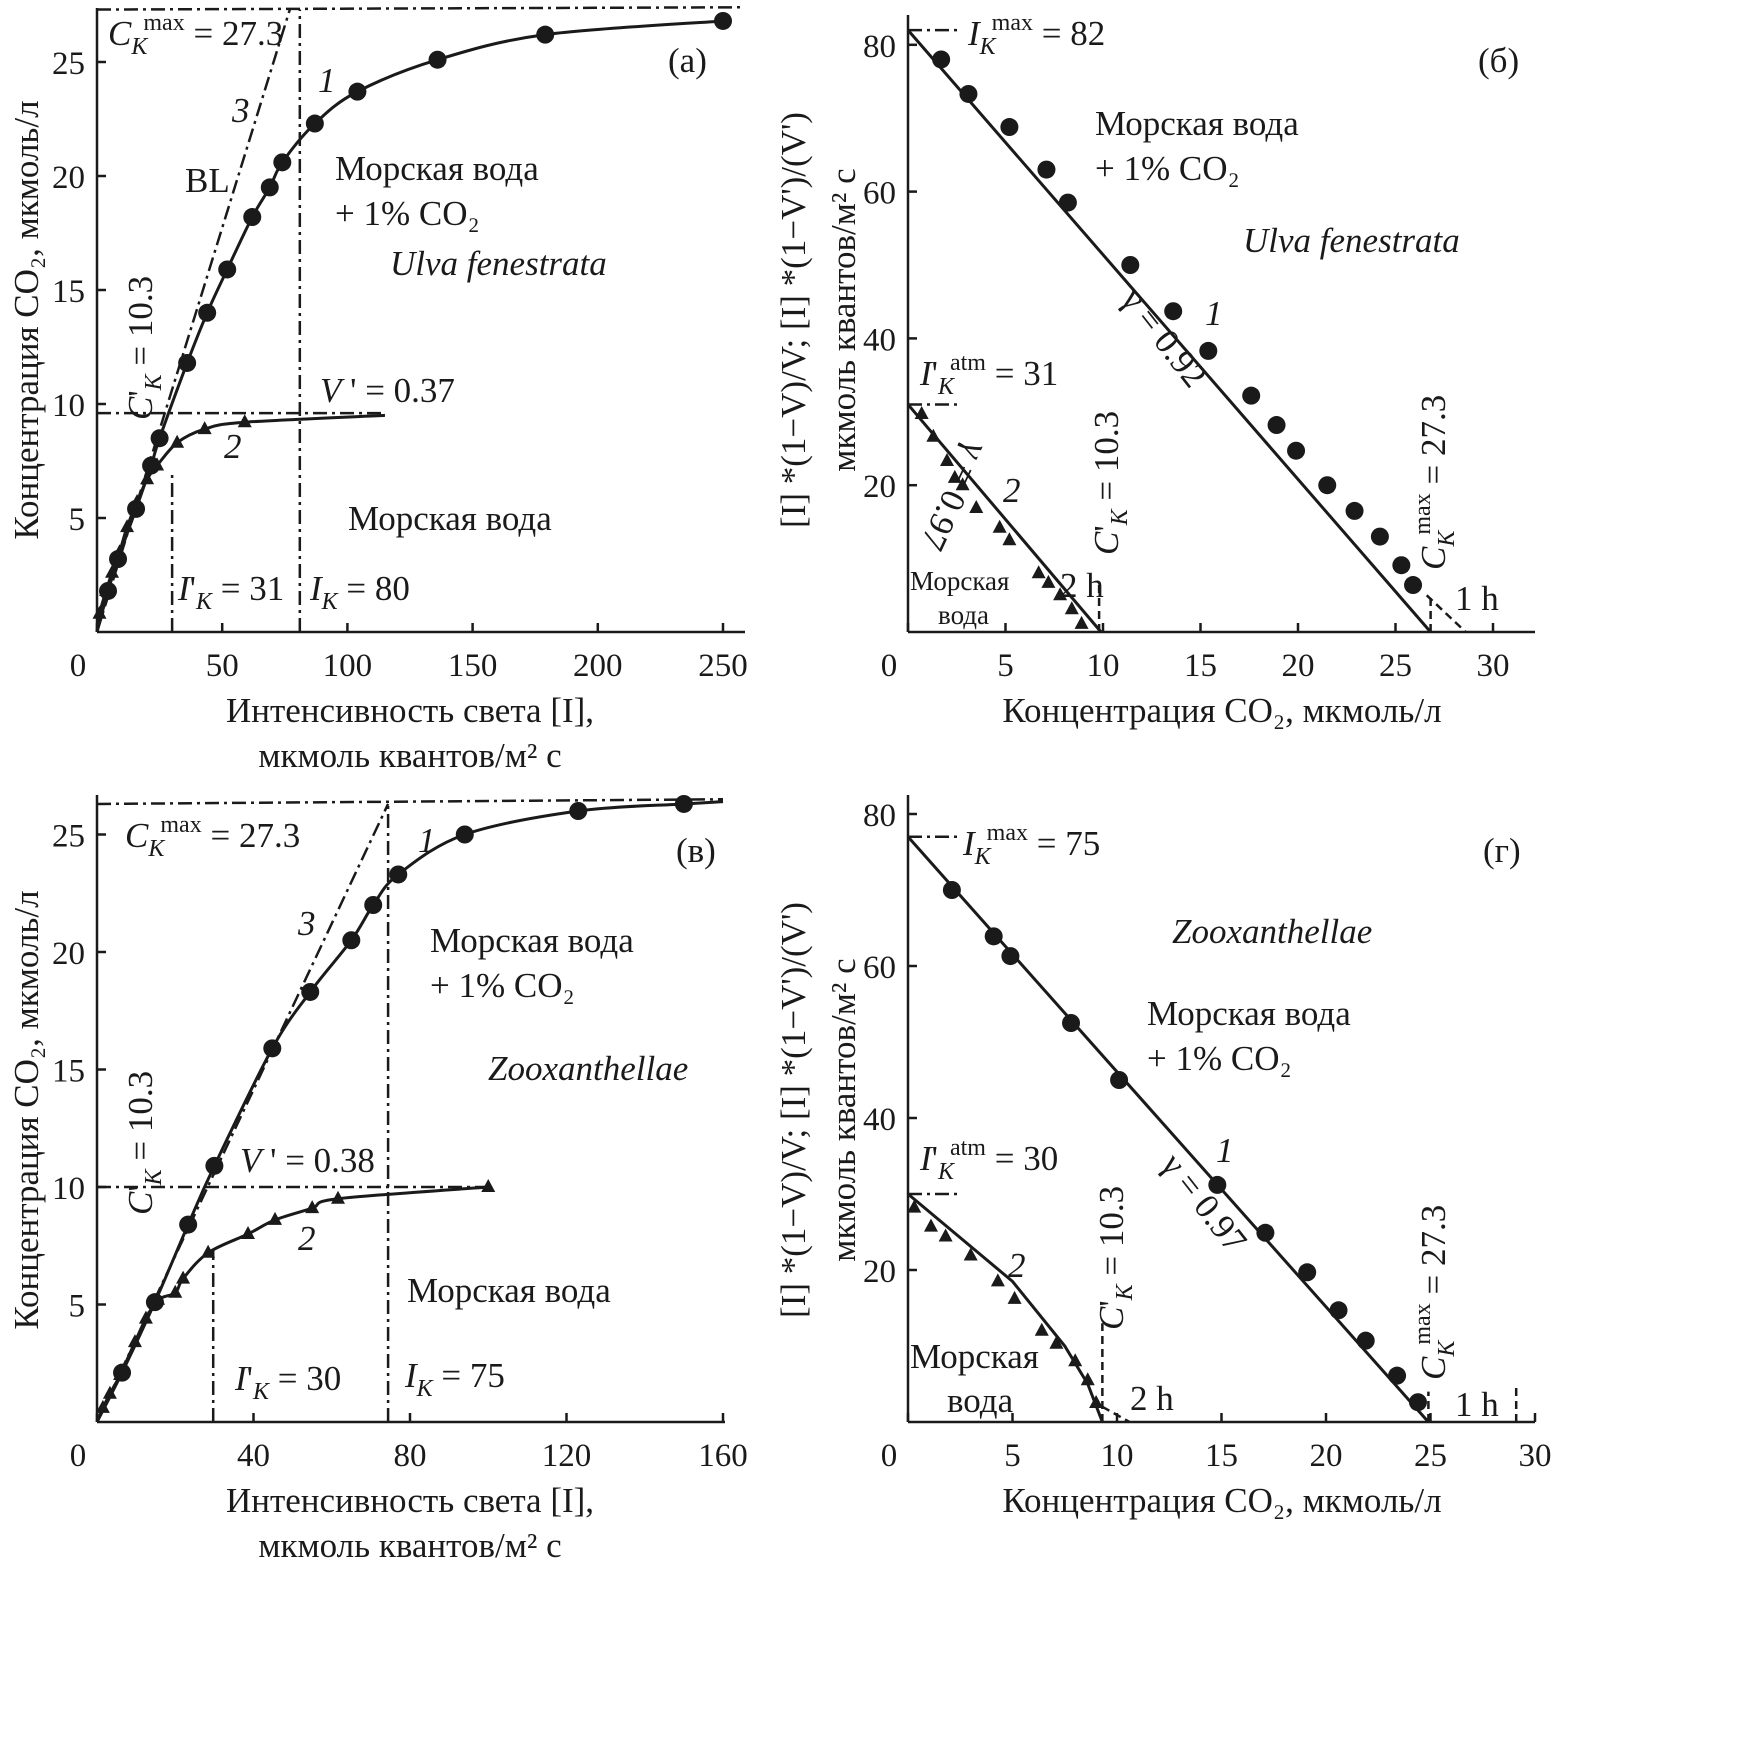 This screenshot has width=1741, height=1756. Describe the element at coordinates (253, 1456) in the screenshot. I see `x-tick-label: 40` at that location.